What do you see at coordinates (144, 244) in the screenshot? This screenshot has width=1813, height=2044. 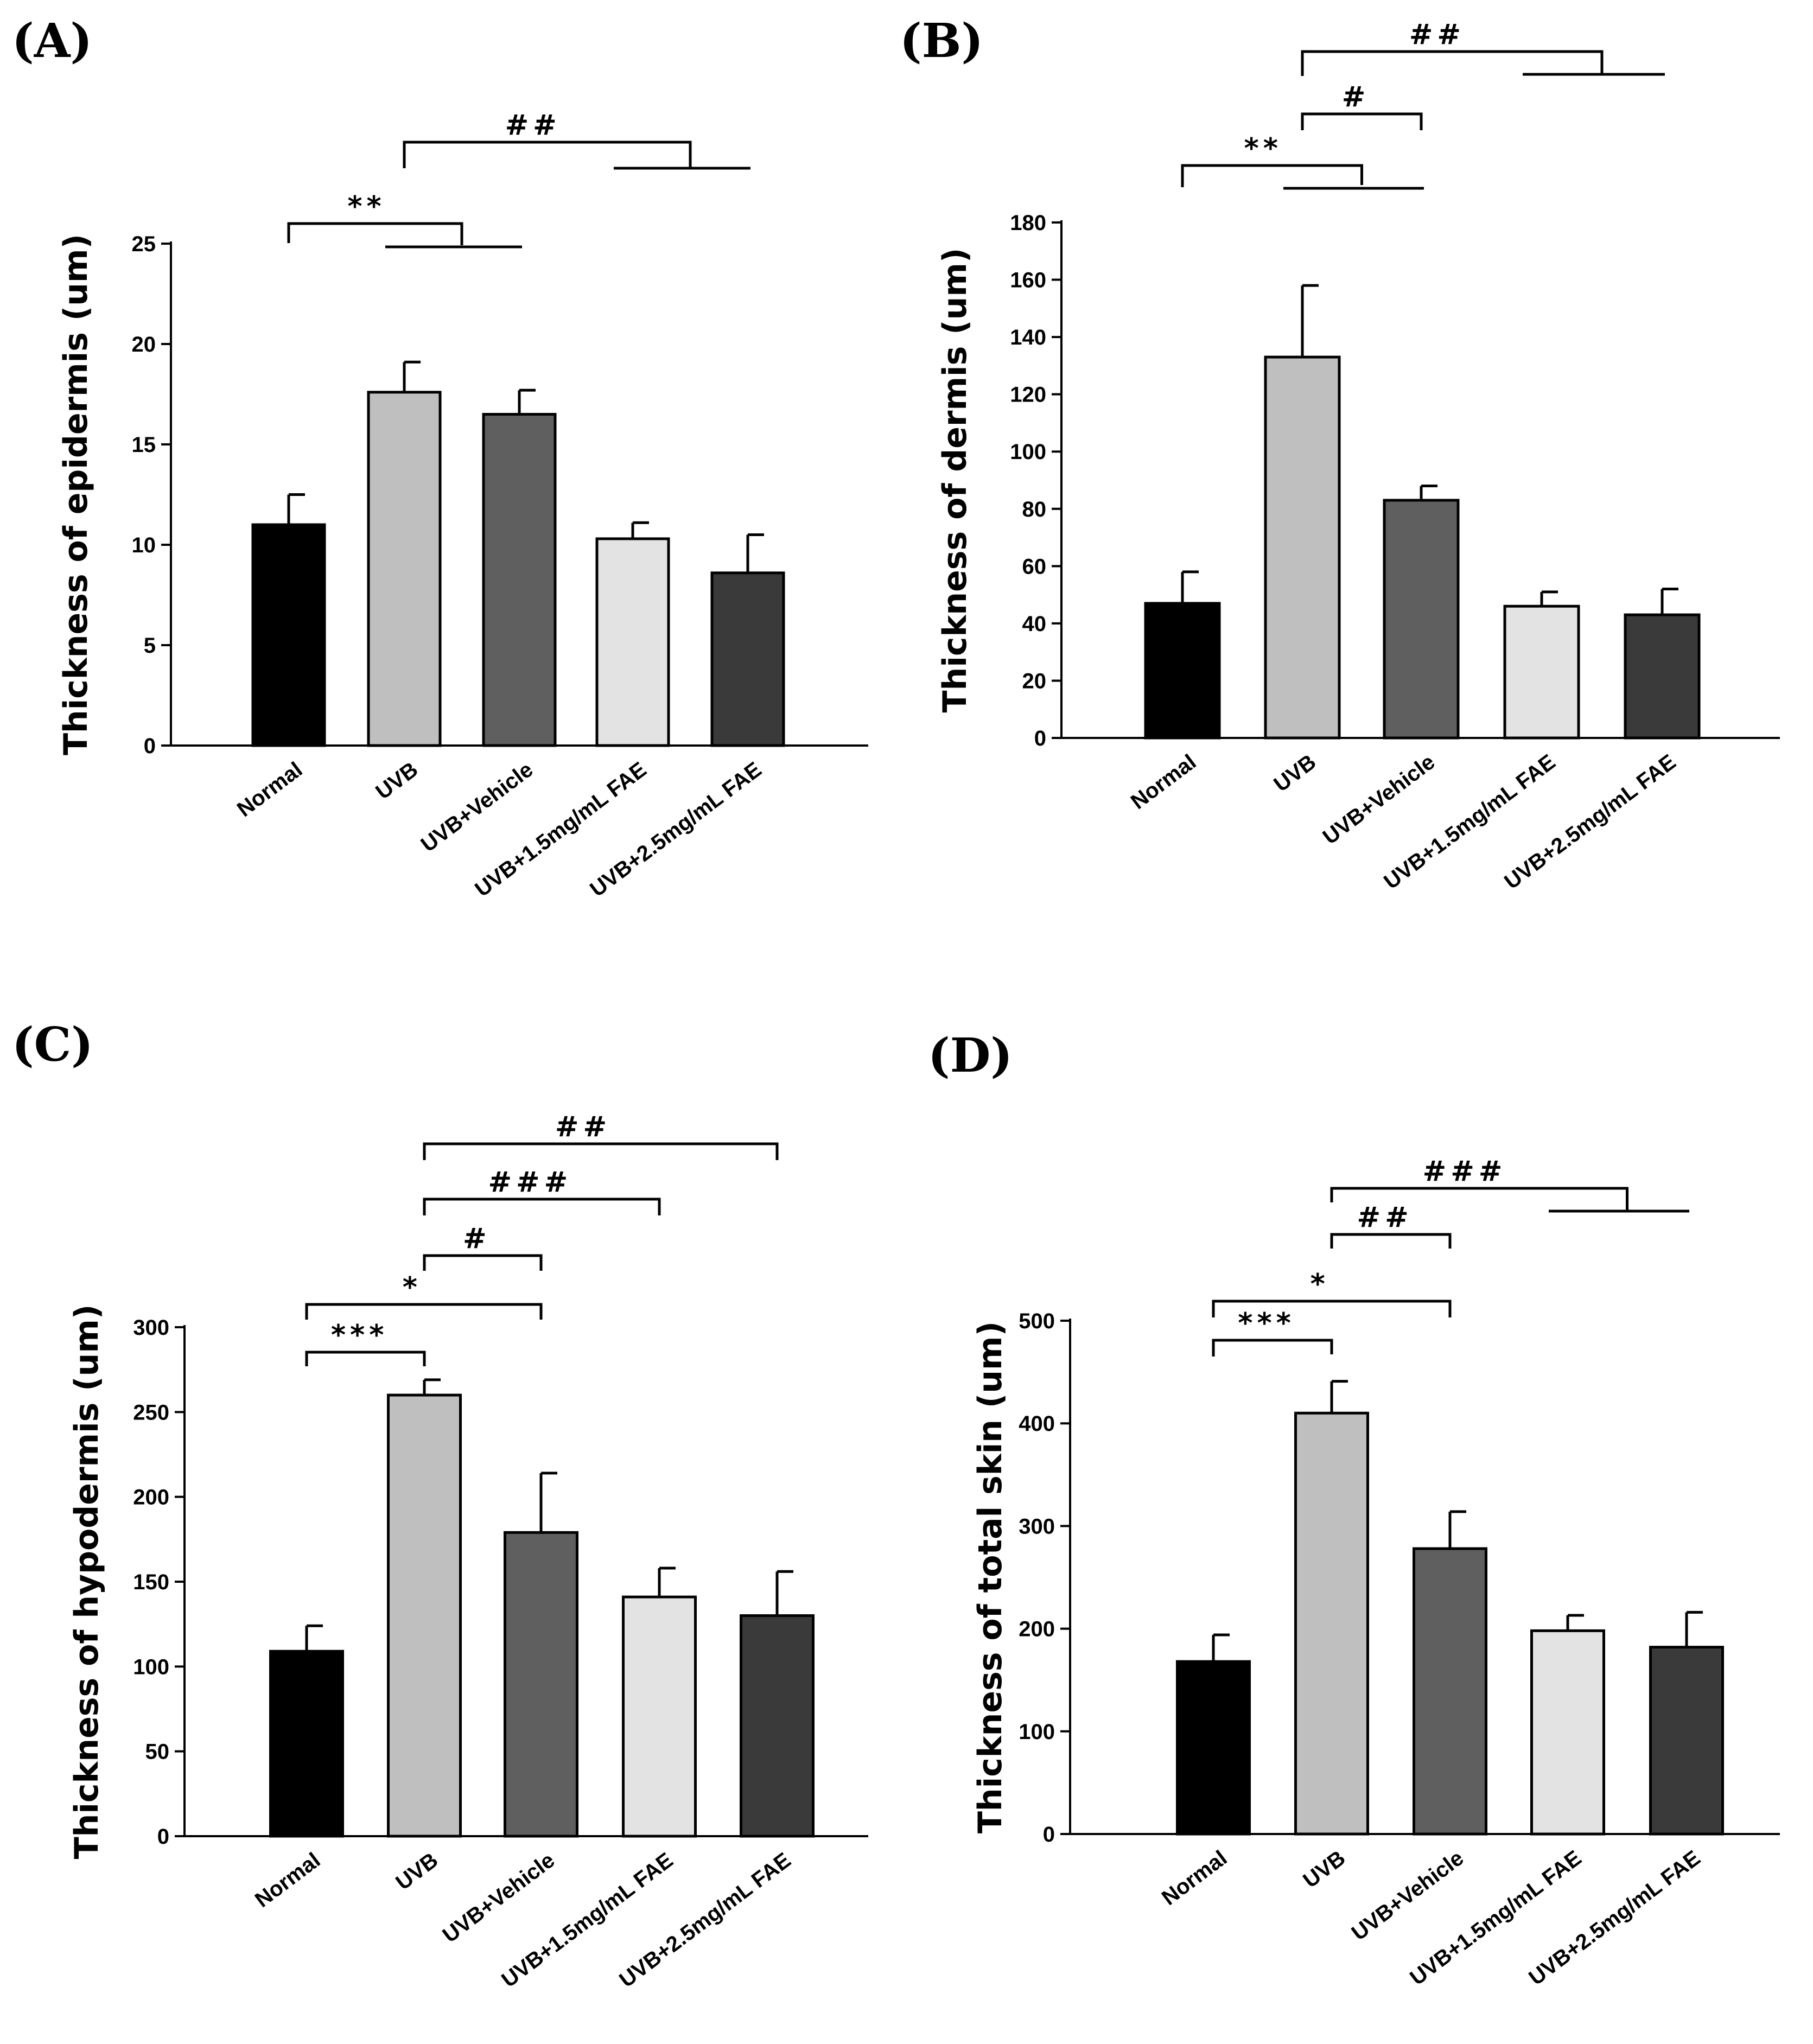 I see `panel-a-ytick-label: 25` at bounding box center [144, 244].